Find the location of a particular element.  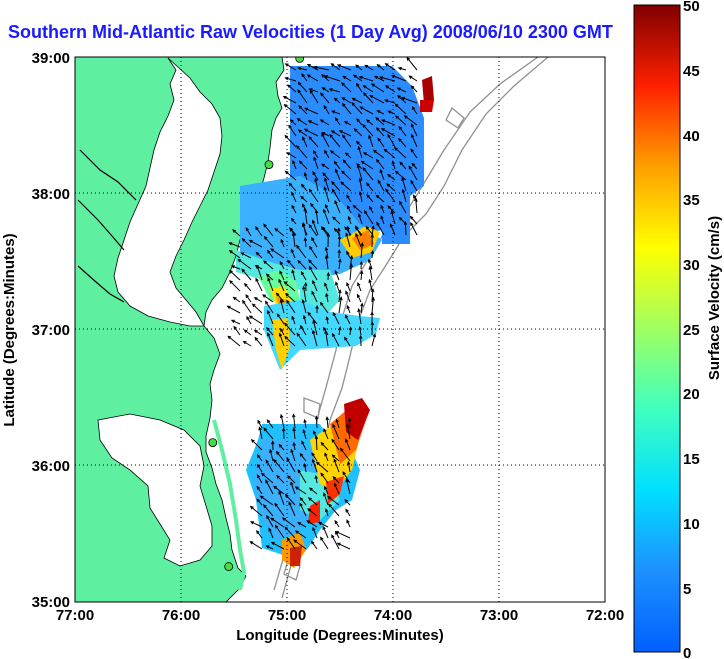

y-tick-label: 38:00 is located at coordinates (51, 194).